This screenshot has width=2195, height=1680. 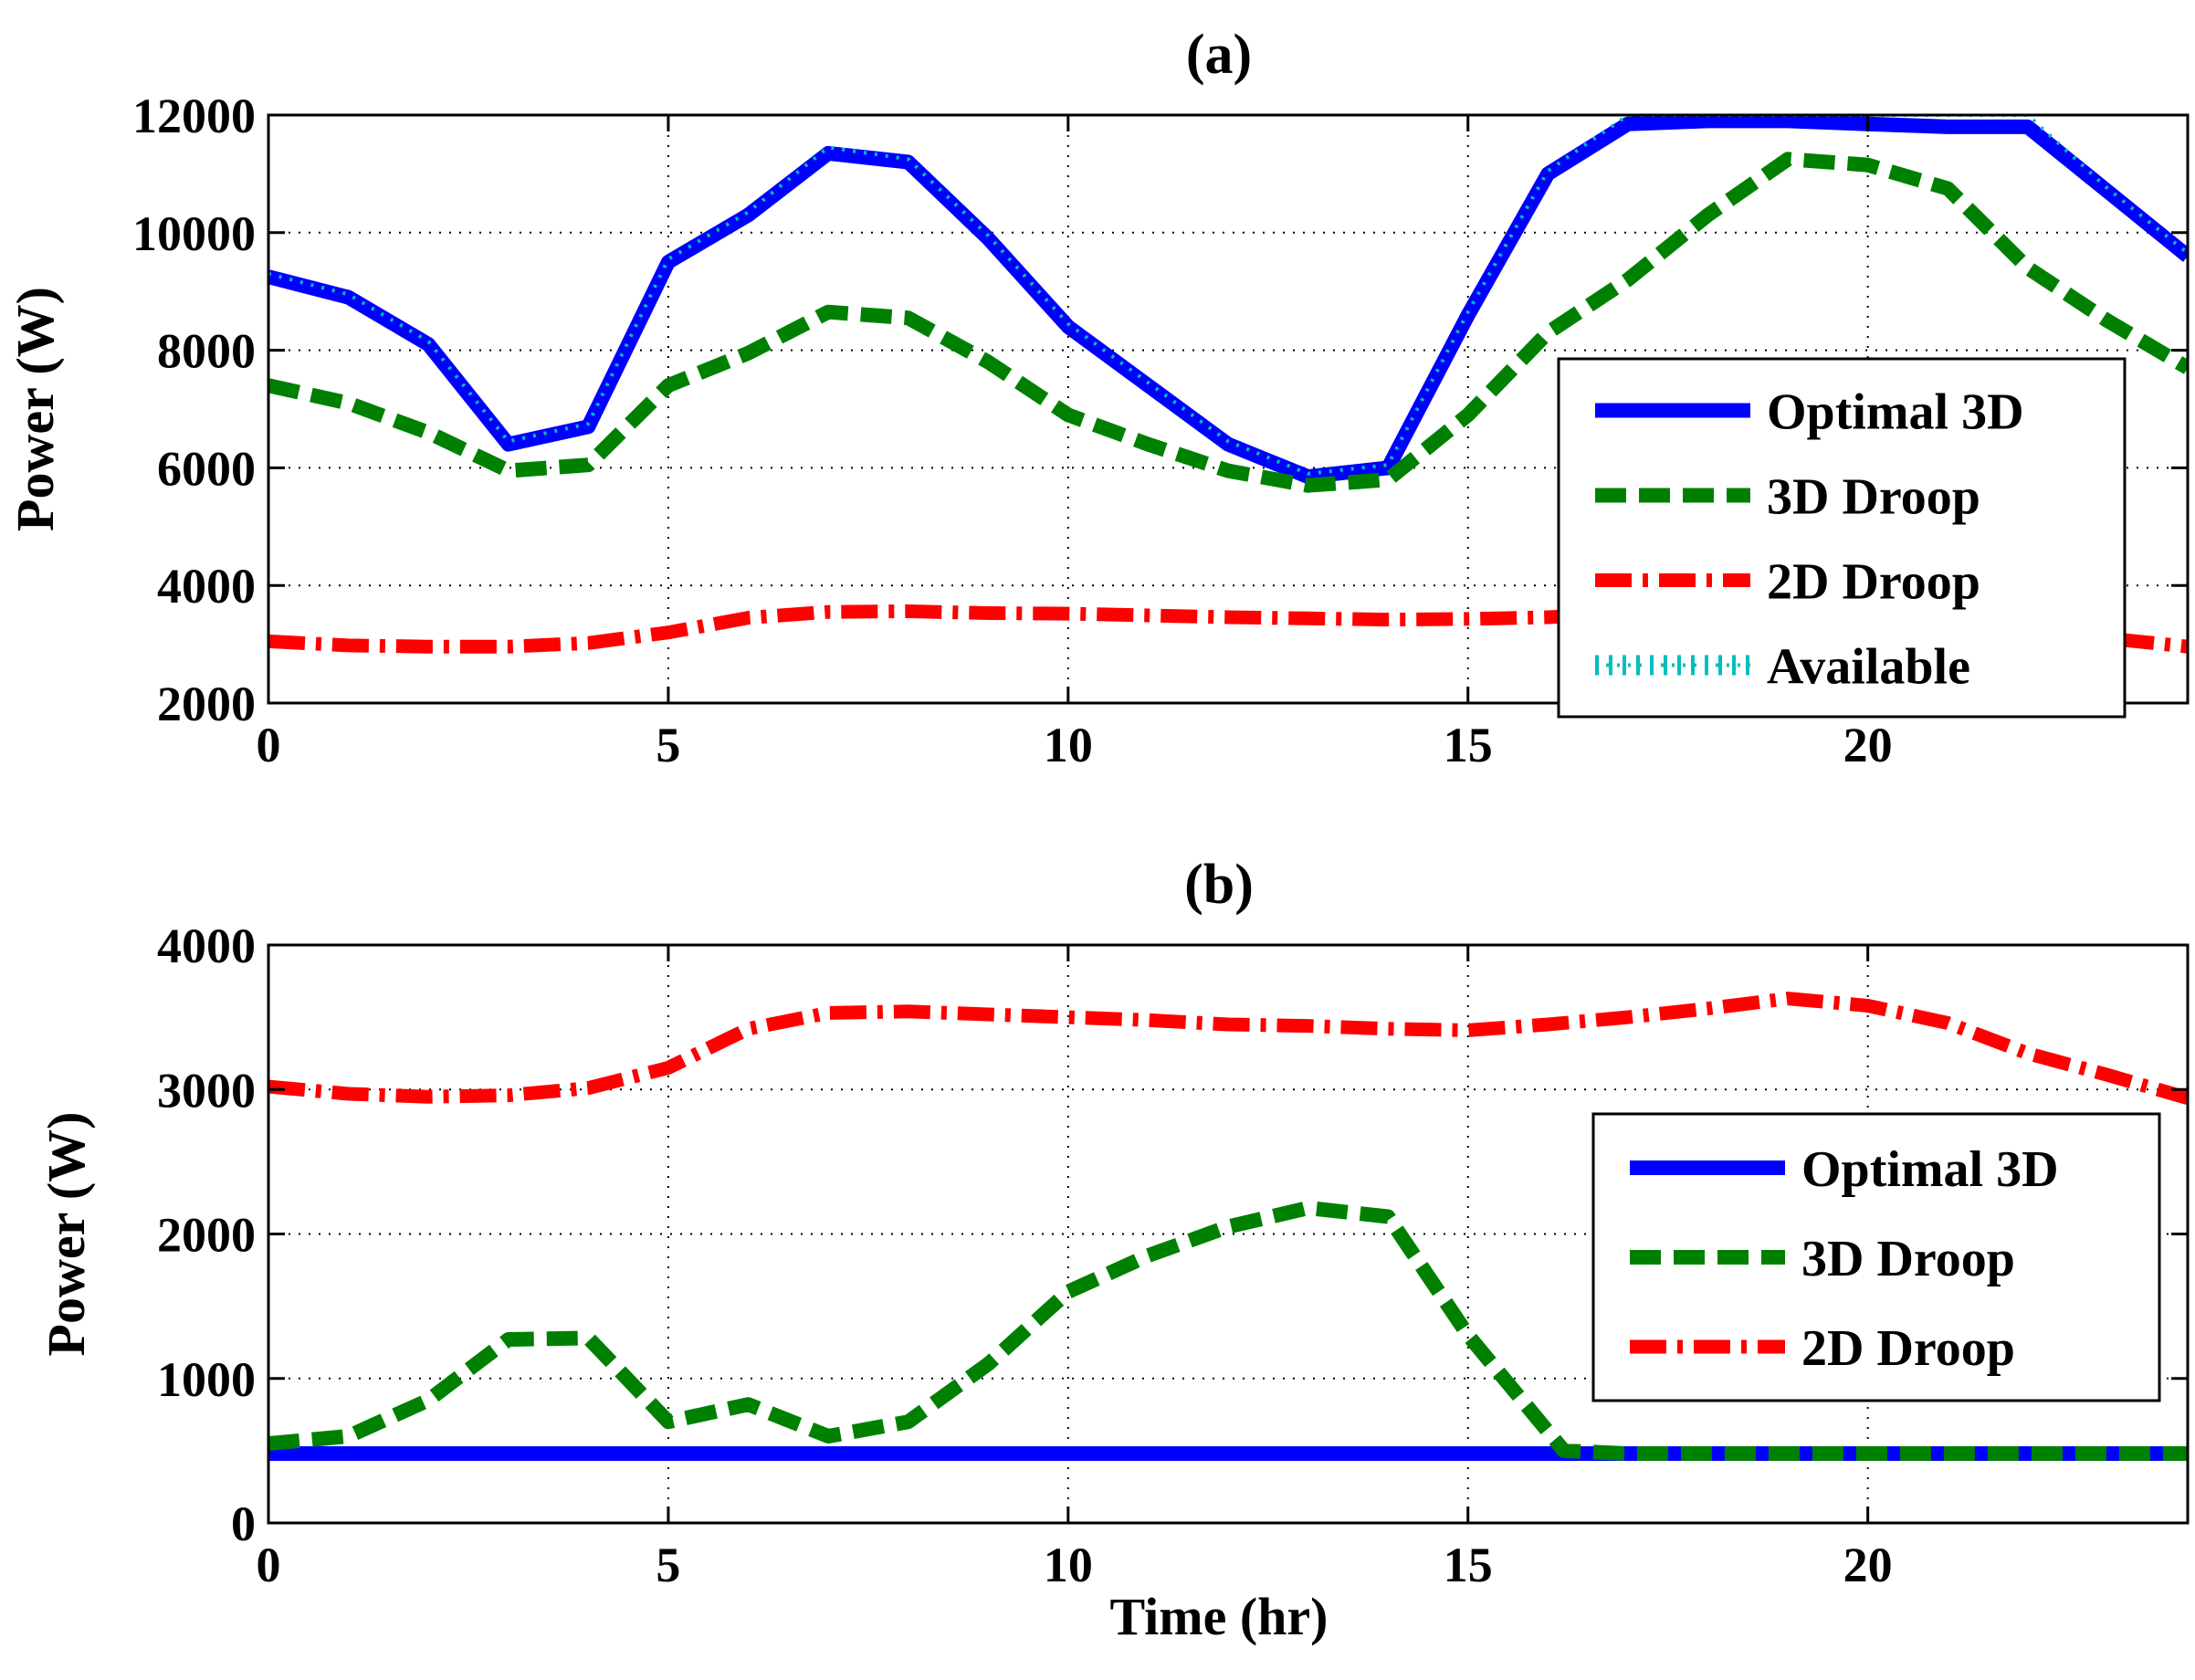 I want to click on series-line-2d-droop, so click(x=1228, y=1048).